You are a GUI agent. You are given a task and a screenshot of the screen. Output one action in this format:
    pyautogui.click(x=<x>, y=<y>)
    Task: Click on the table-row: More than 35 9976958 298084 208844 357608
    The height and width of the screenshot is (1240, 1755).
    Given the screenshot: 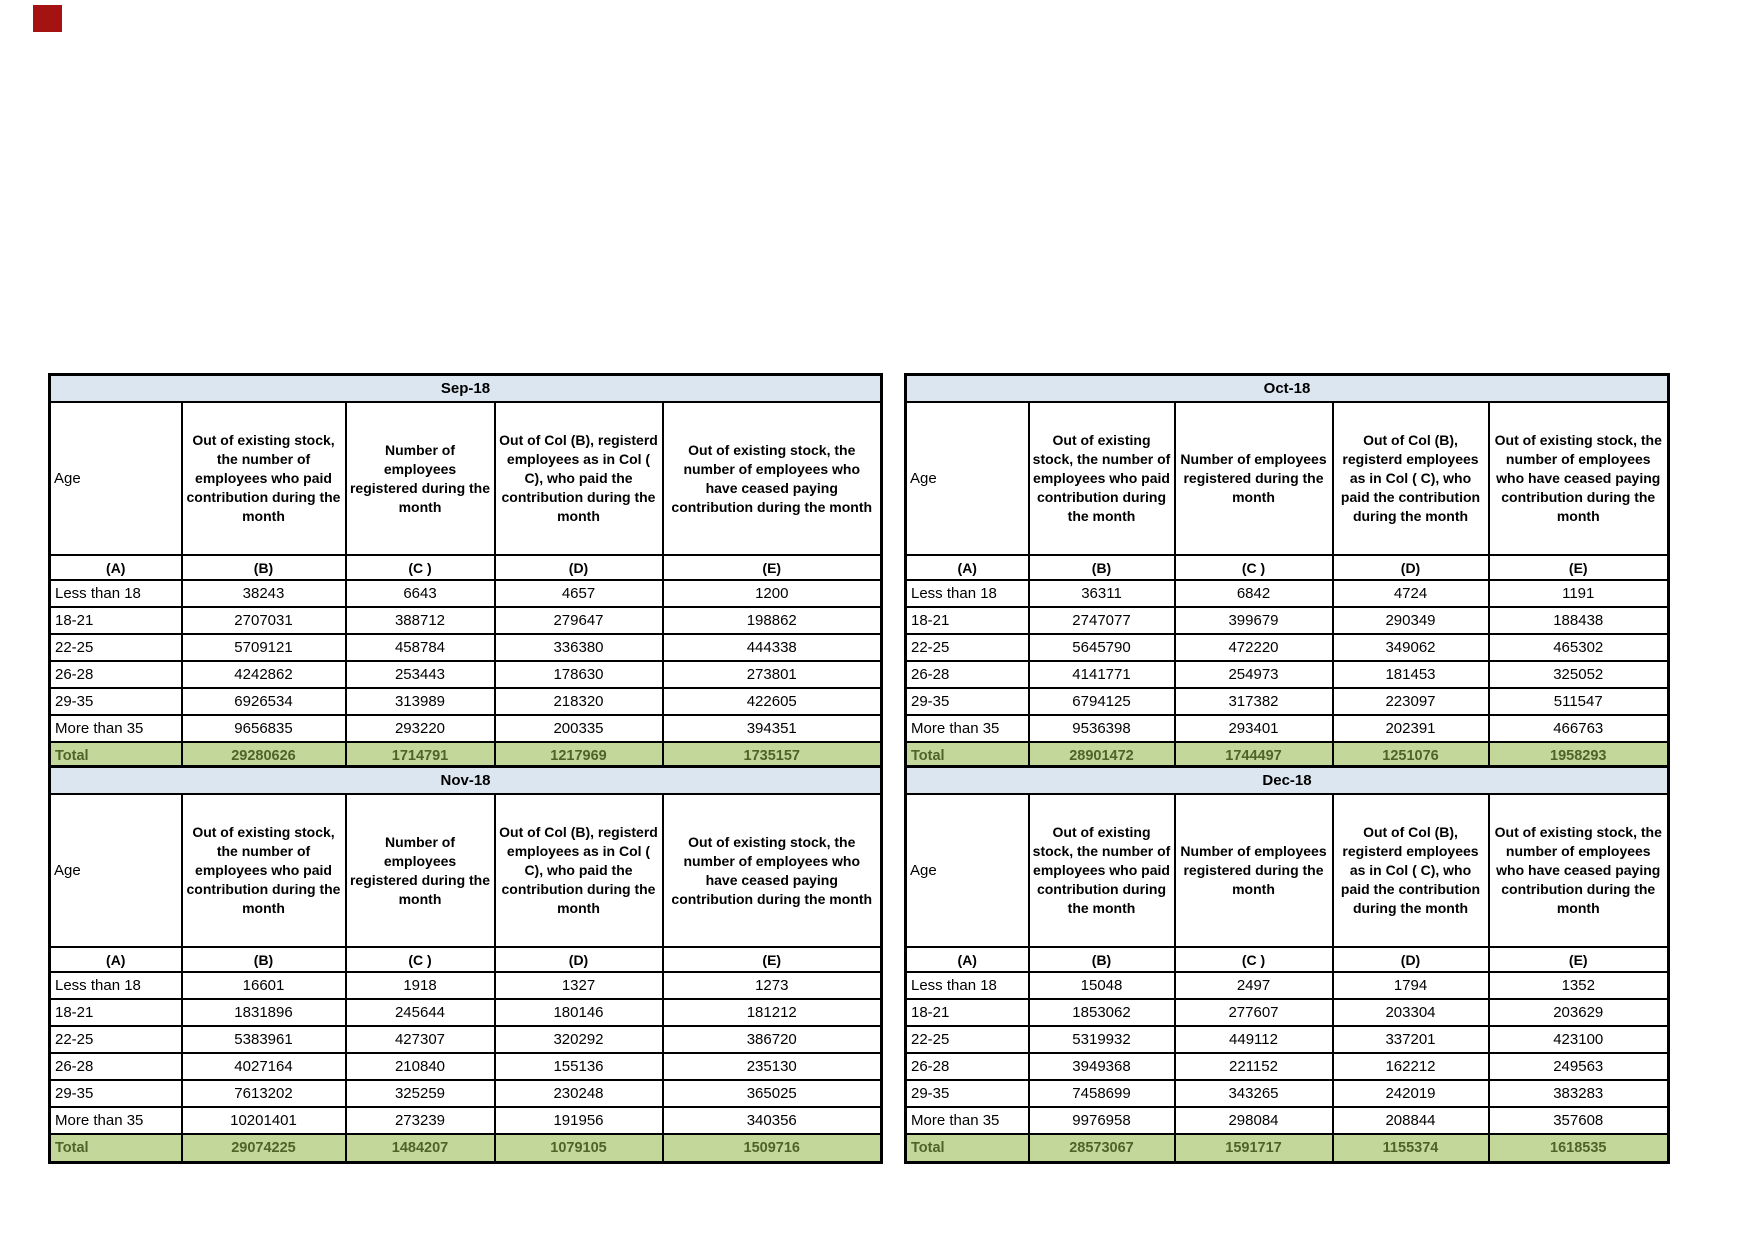 What is the action you would take?
    pyautogui.click(x=1287, y=1120)
    